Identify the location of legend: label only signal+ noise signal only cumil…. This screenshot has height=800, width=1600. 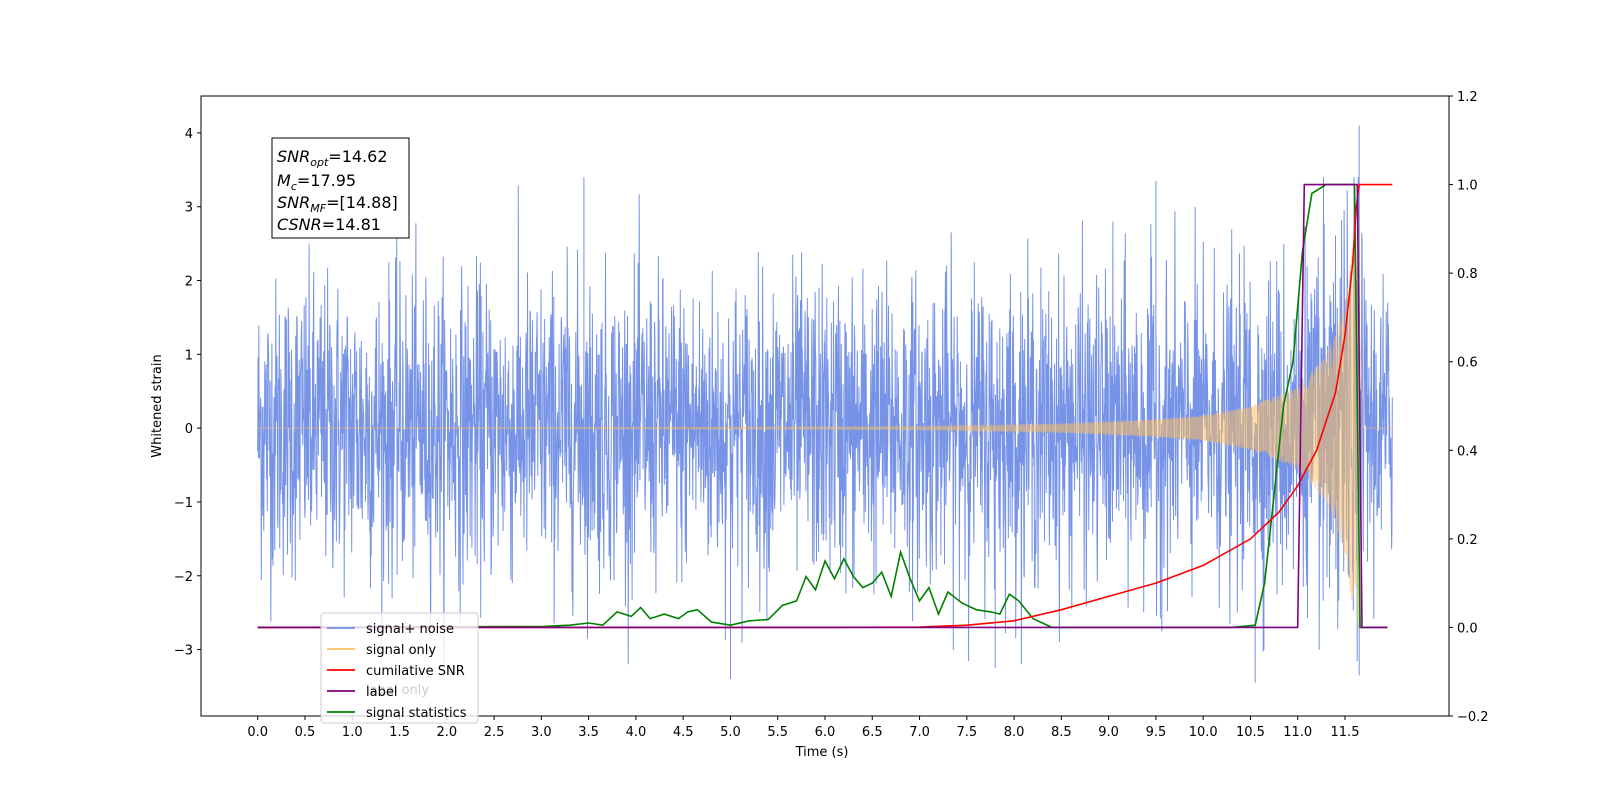
(399, 668).